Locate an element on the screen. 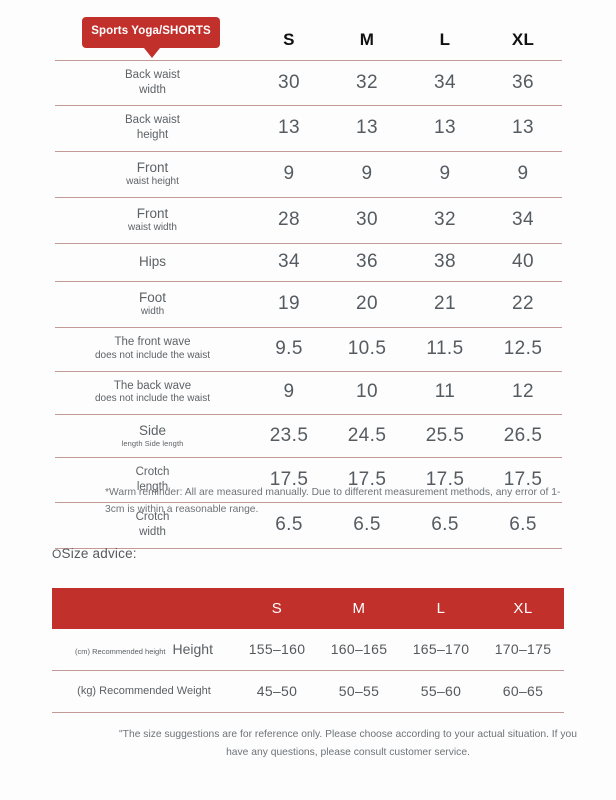 This screenshot has height=800, width=616. table-row: Foot width 19 20 21 22 is located at coordinates (308, 305).